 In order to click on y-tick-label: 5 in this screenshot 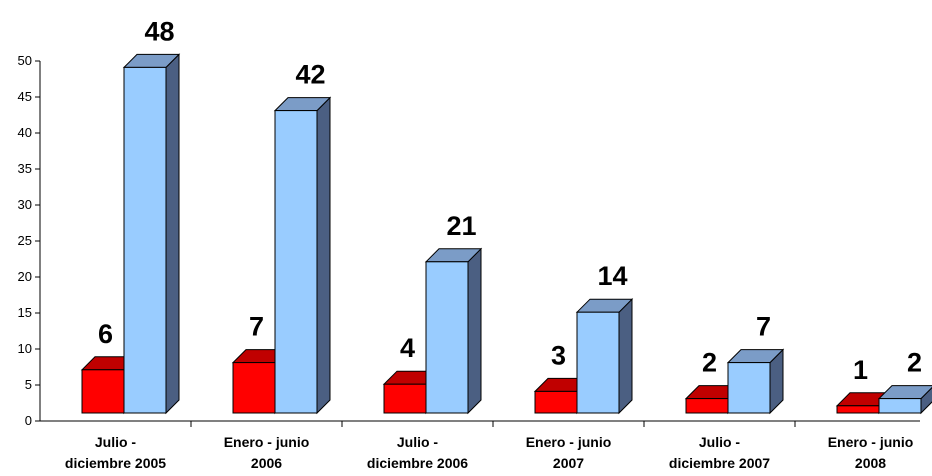, I will do `click(28, 384)`.